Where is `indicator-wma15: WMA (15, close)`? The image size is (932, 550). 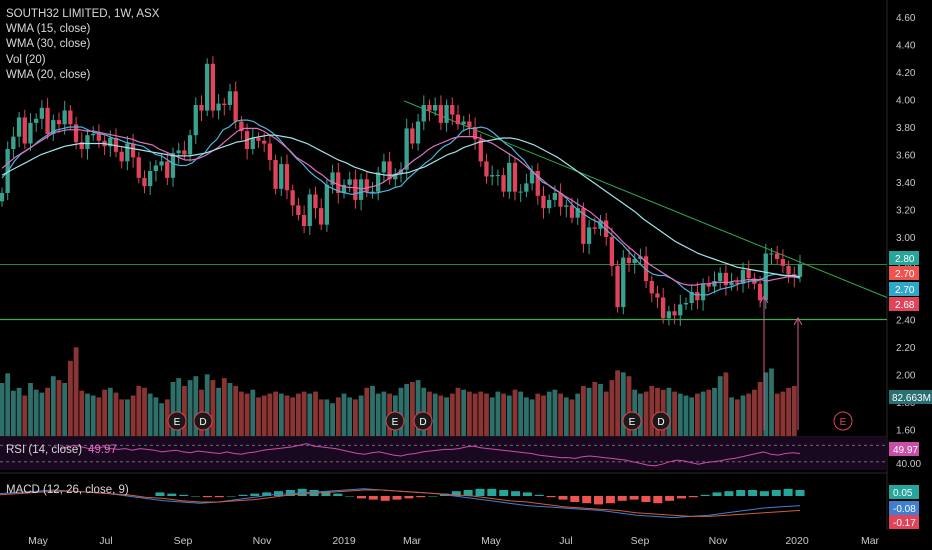 indicator-wma15: WMA (15, close) is located at coordinates (48, 29).